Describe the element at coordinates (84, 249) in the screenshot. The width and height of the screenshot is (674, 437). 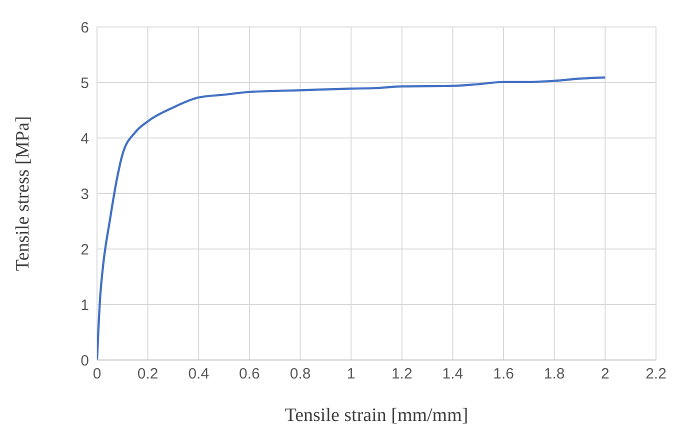
I see `y-tick-label: 2` at that location.